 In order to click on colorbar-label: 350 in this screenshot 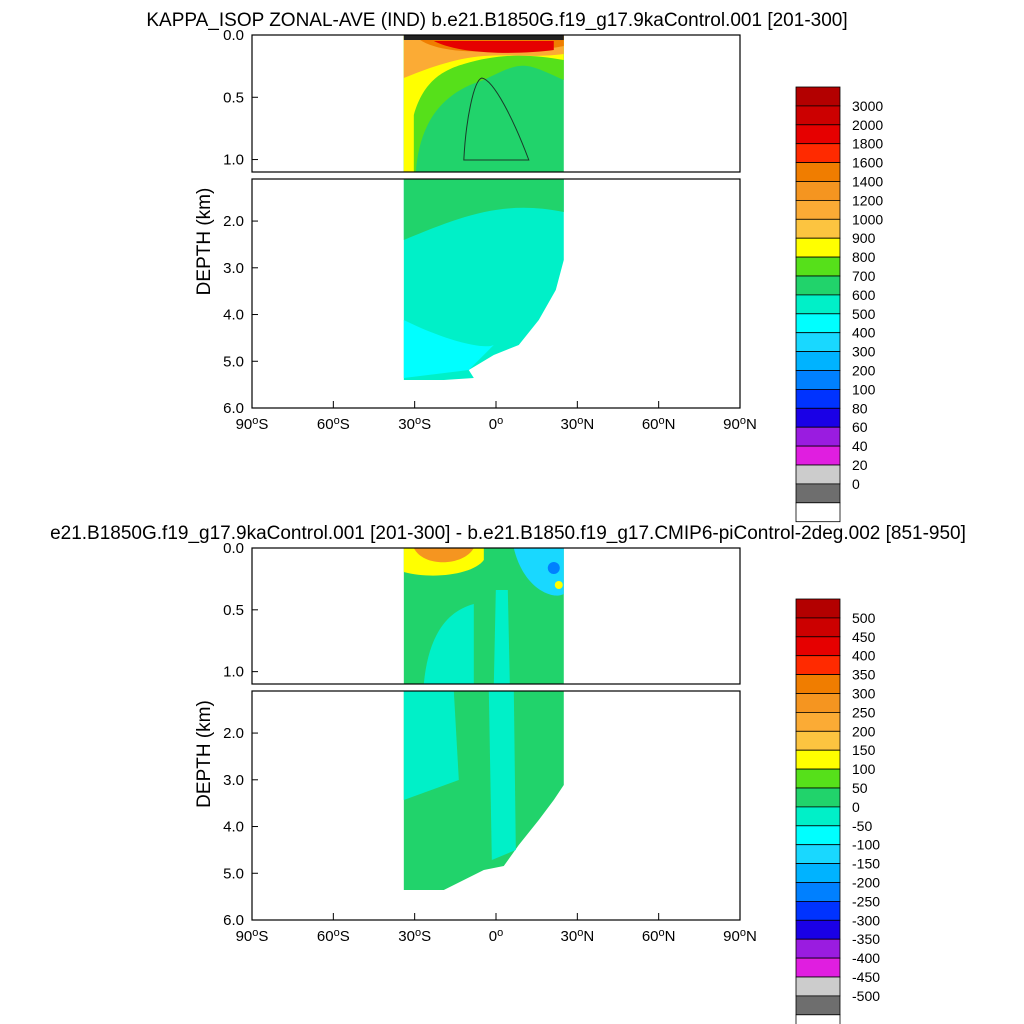, I will do `click(864, 675)`.